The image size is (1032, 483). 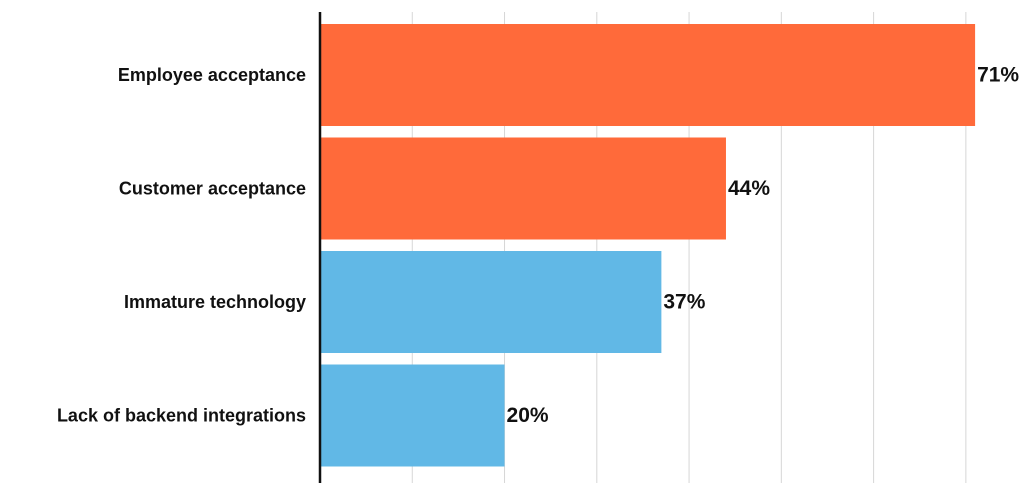 I want to click on category-label: Immature technology, so click(x=215, y=302).